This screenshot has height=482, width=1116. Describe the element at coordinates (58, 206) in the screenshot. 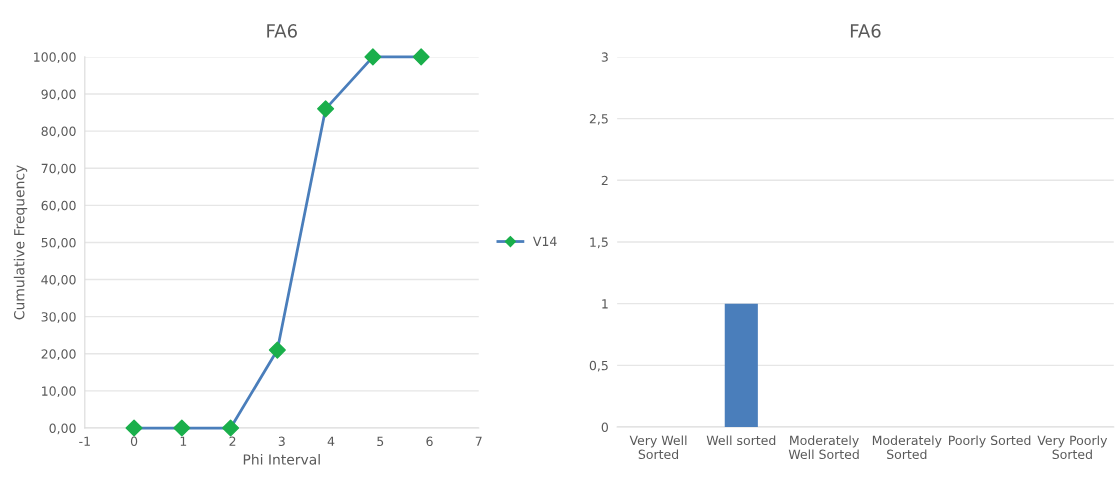

I see `y-tick-label: 60,00` at that location.